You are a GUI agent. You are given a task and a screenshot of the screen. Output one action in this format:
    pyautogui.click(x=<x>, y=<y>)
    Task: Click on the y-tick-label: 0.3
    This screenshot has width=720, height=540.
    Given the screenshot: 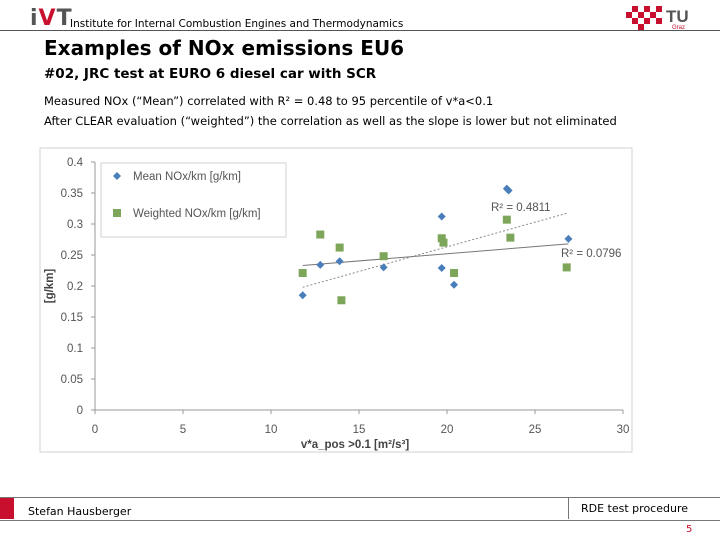 What is the action you would take?
    pyautogui.click(x=75, y=225)
    